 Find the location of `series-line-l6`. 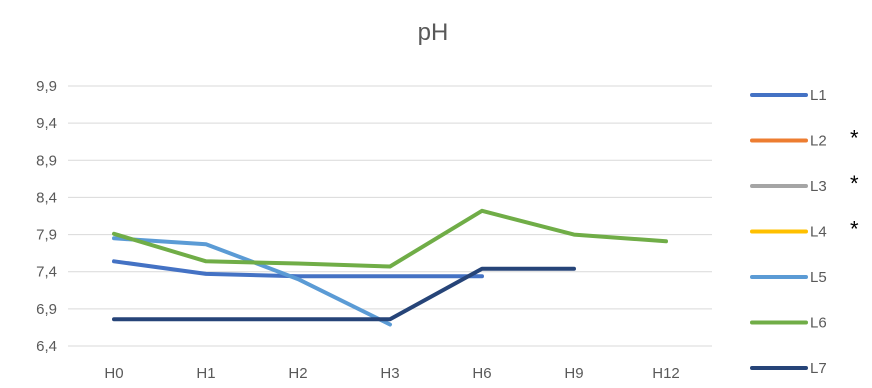

series-line-l6 is located at coordinates (390, 238).